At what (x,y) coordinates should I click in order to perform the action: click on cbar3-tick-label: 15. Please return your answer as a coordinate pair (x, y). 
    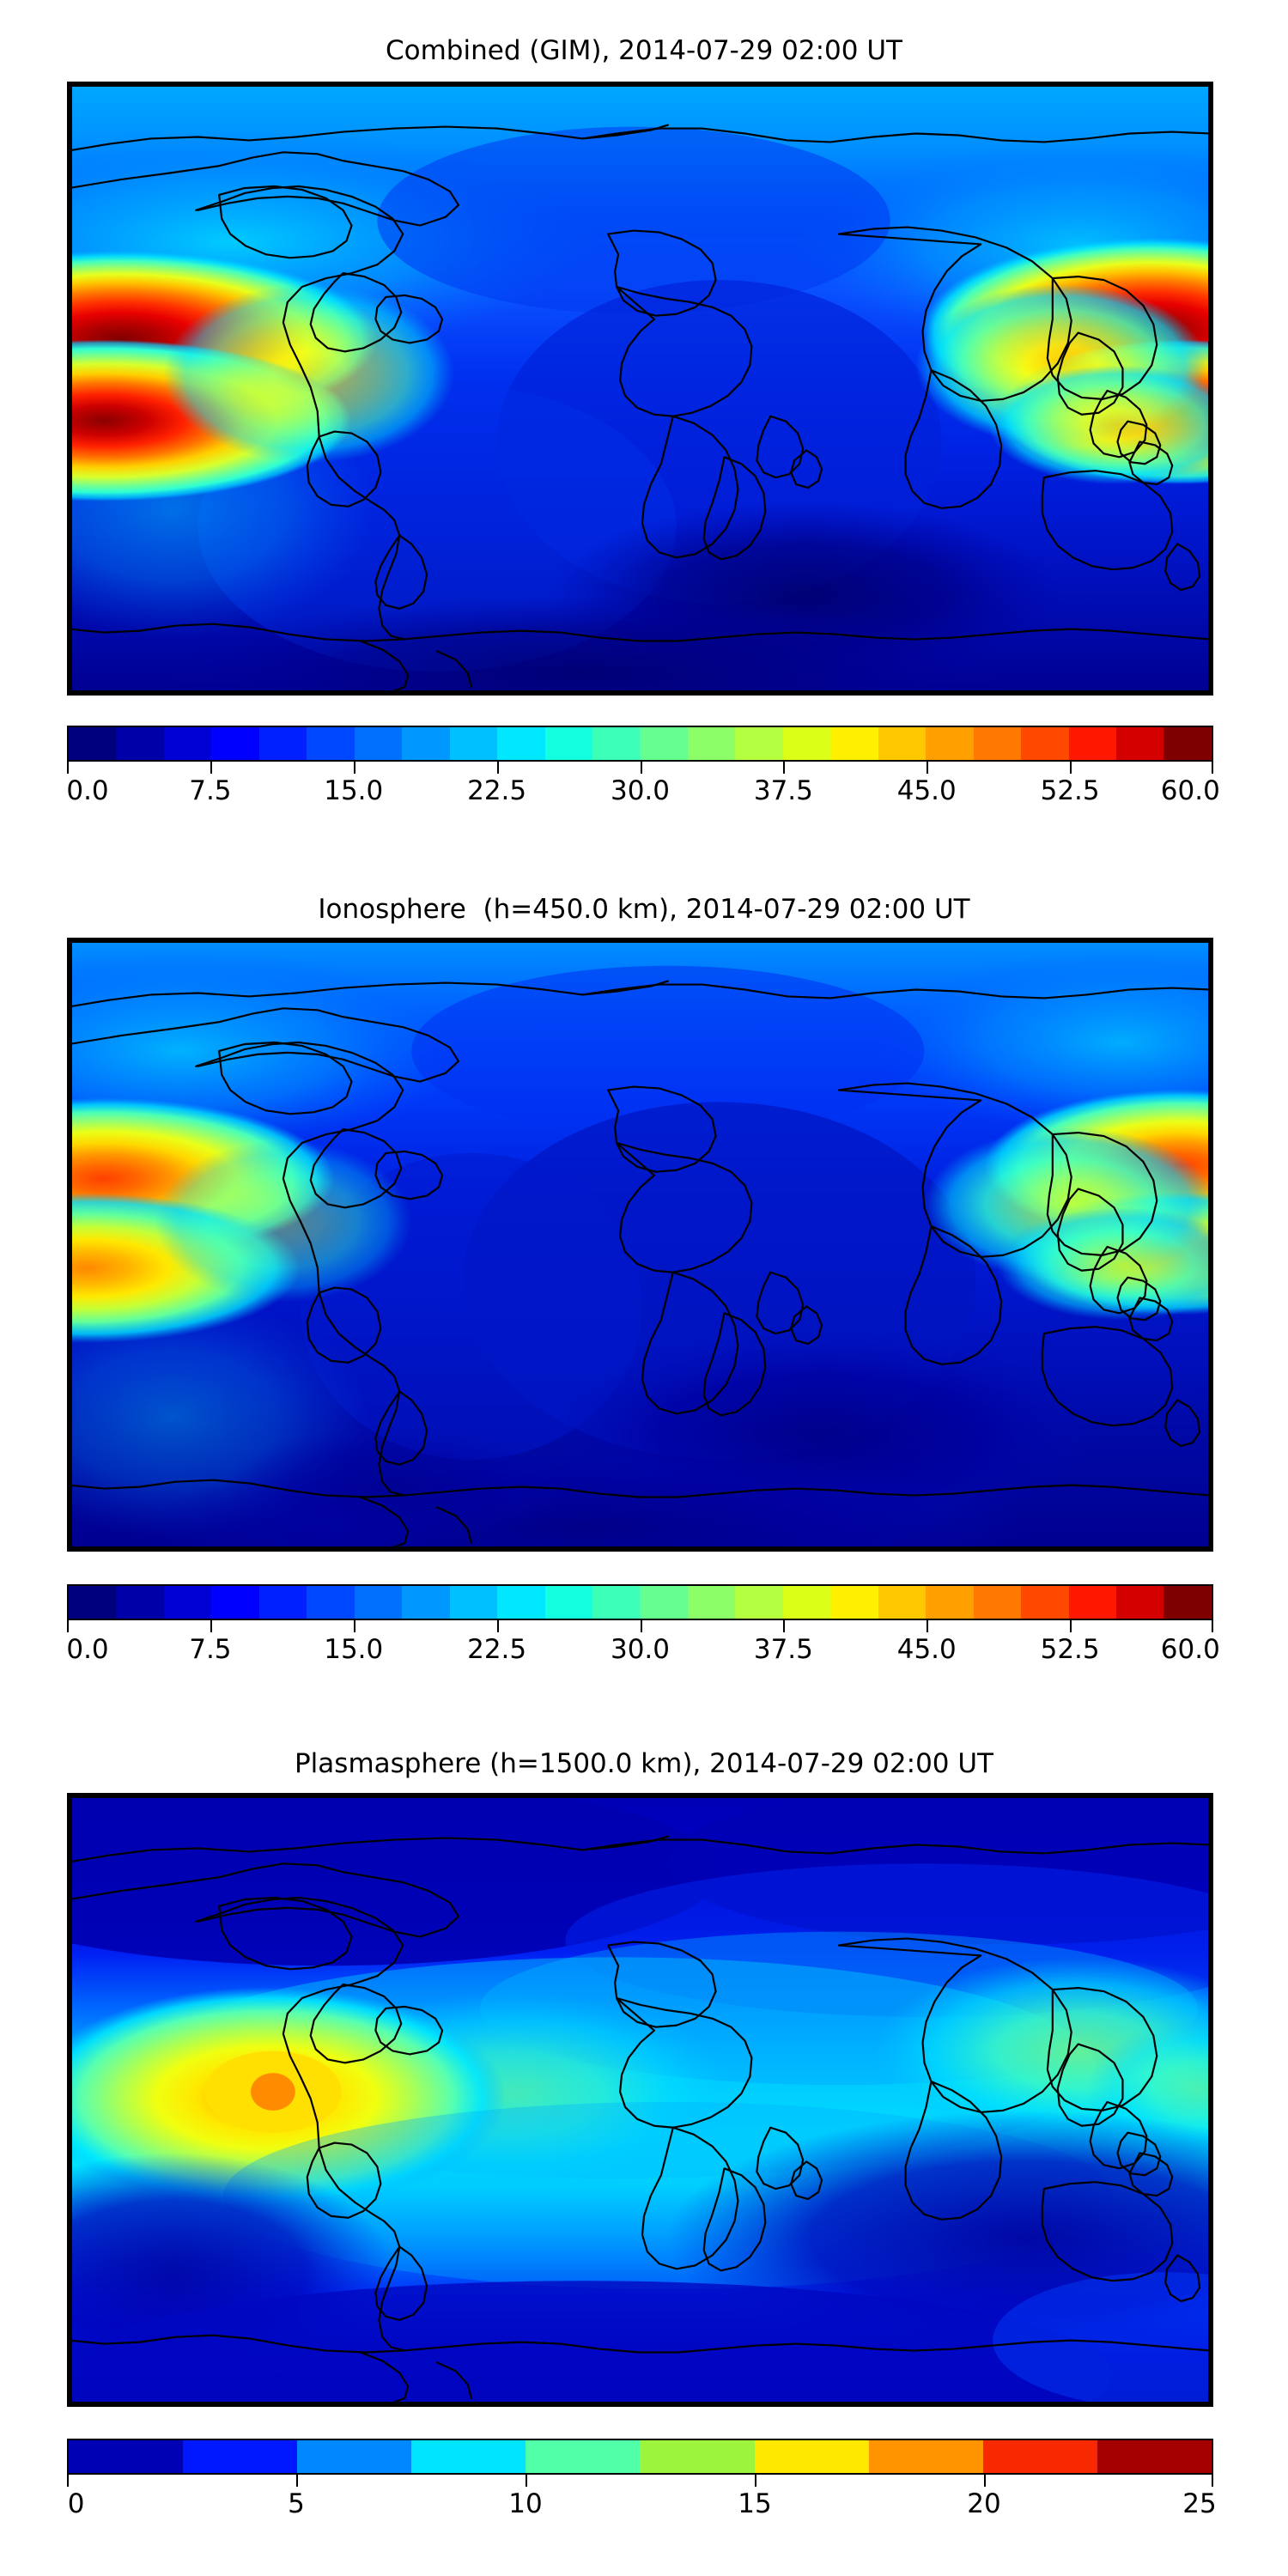
    Looking at the image, I should click on (755, 2503).